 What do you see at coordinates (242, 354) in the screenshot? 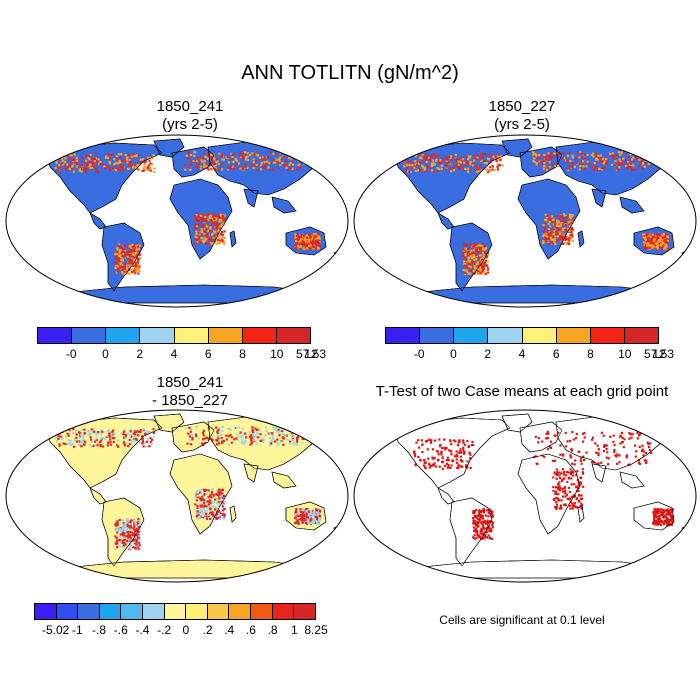
I see `colorbar-tick-label: 8` at bounding box center [242, 354].